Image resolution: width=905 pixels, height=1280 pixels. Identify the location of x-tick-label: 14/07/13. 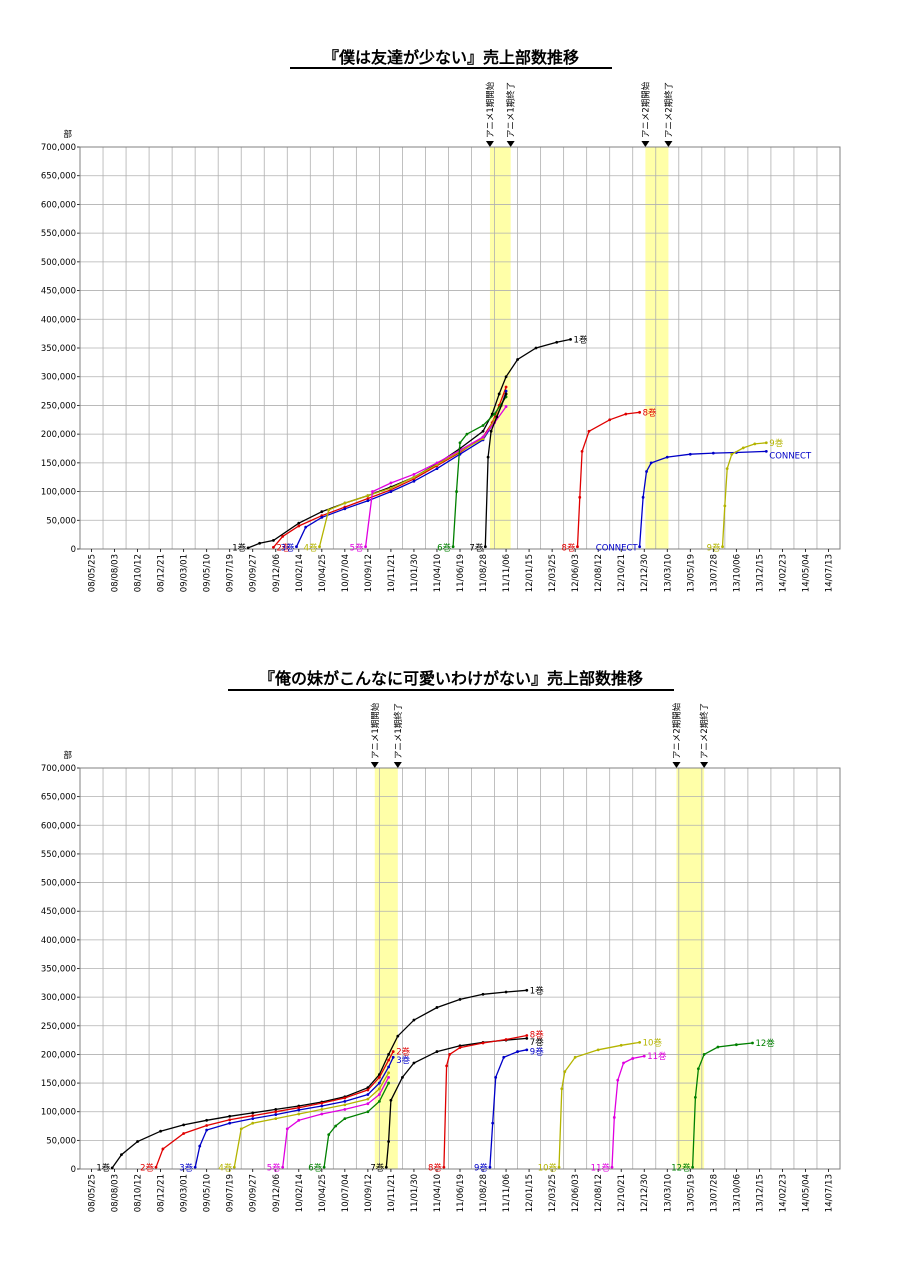
(829, 1193).